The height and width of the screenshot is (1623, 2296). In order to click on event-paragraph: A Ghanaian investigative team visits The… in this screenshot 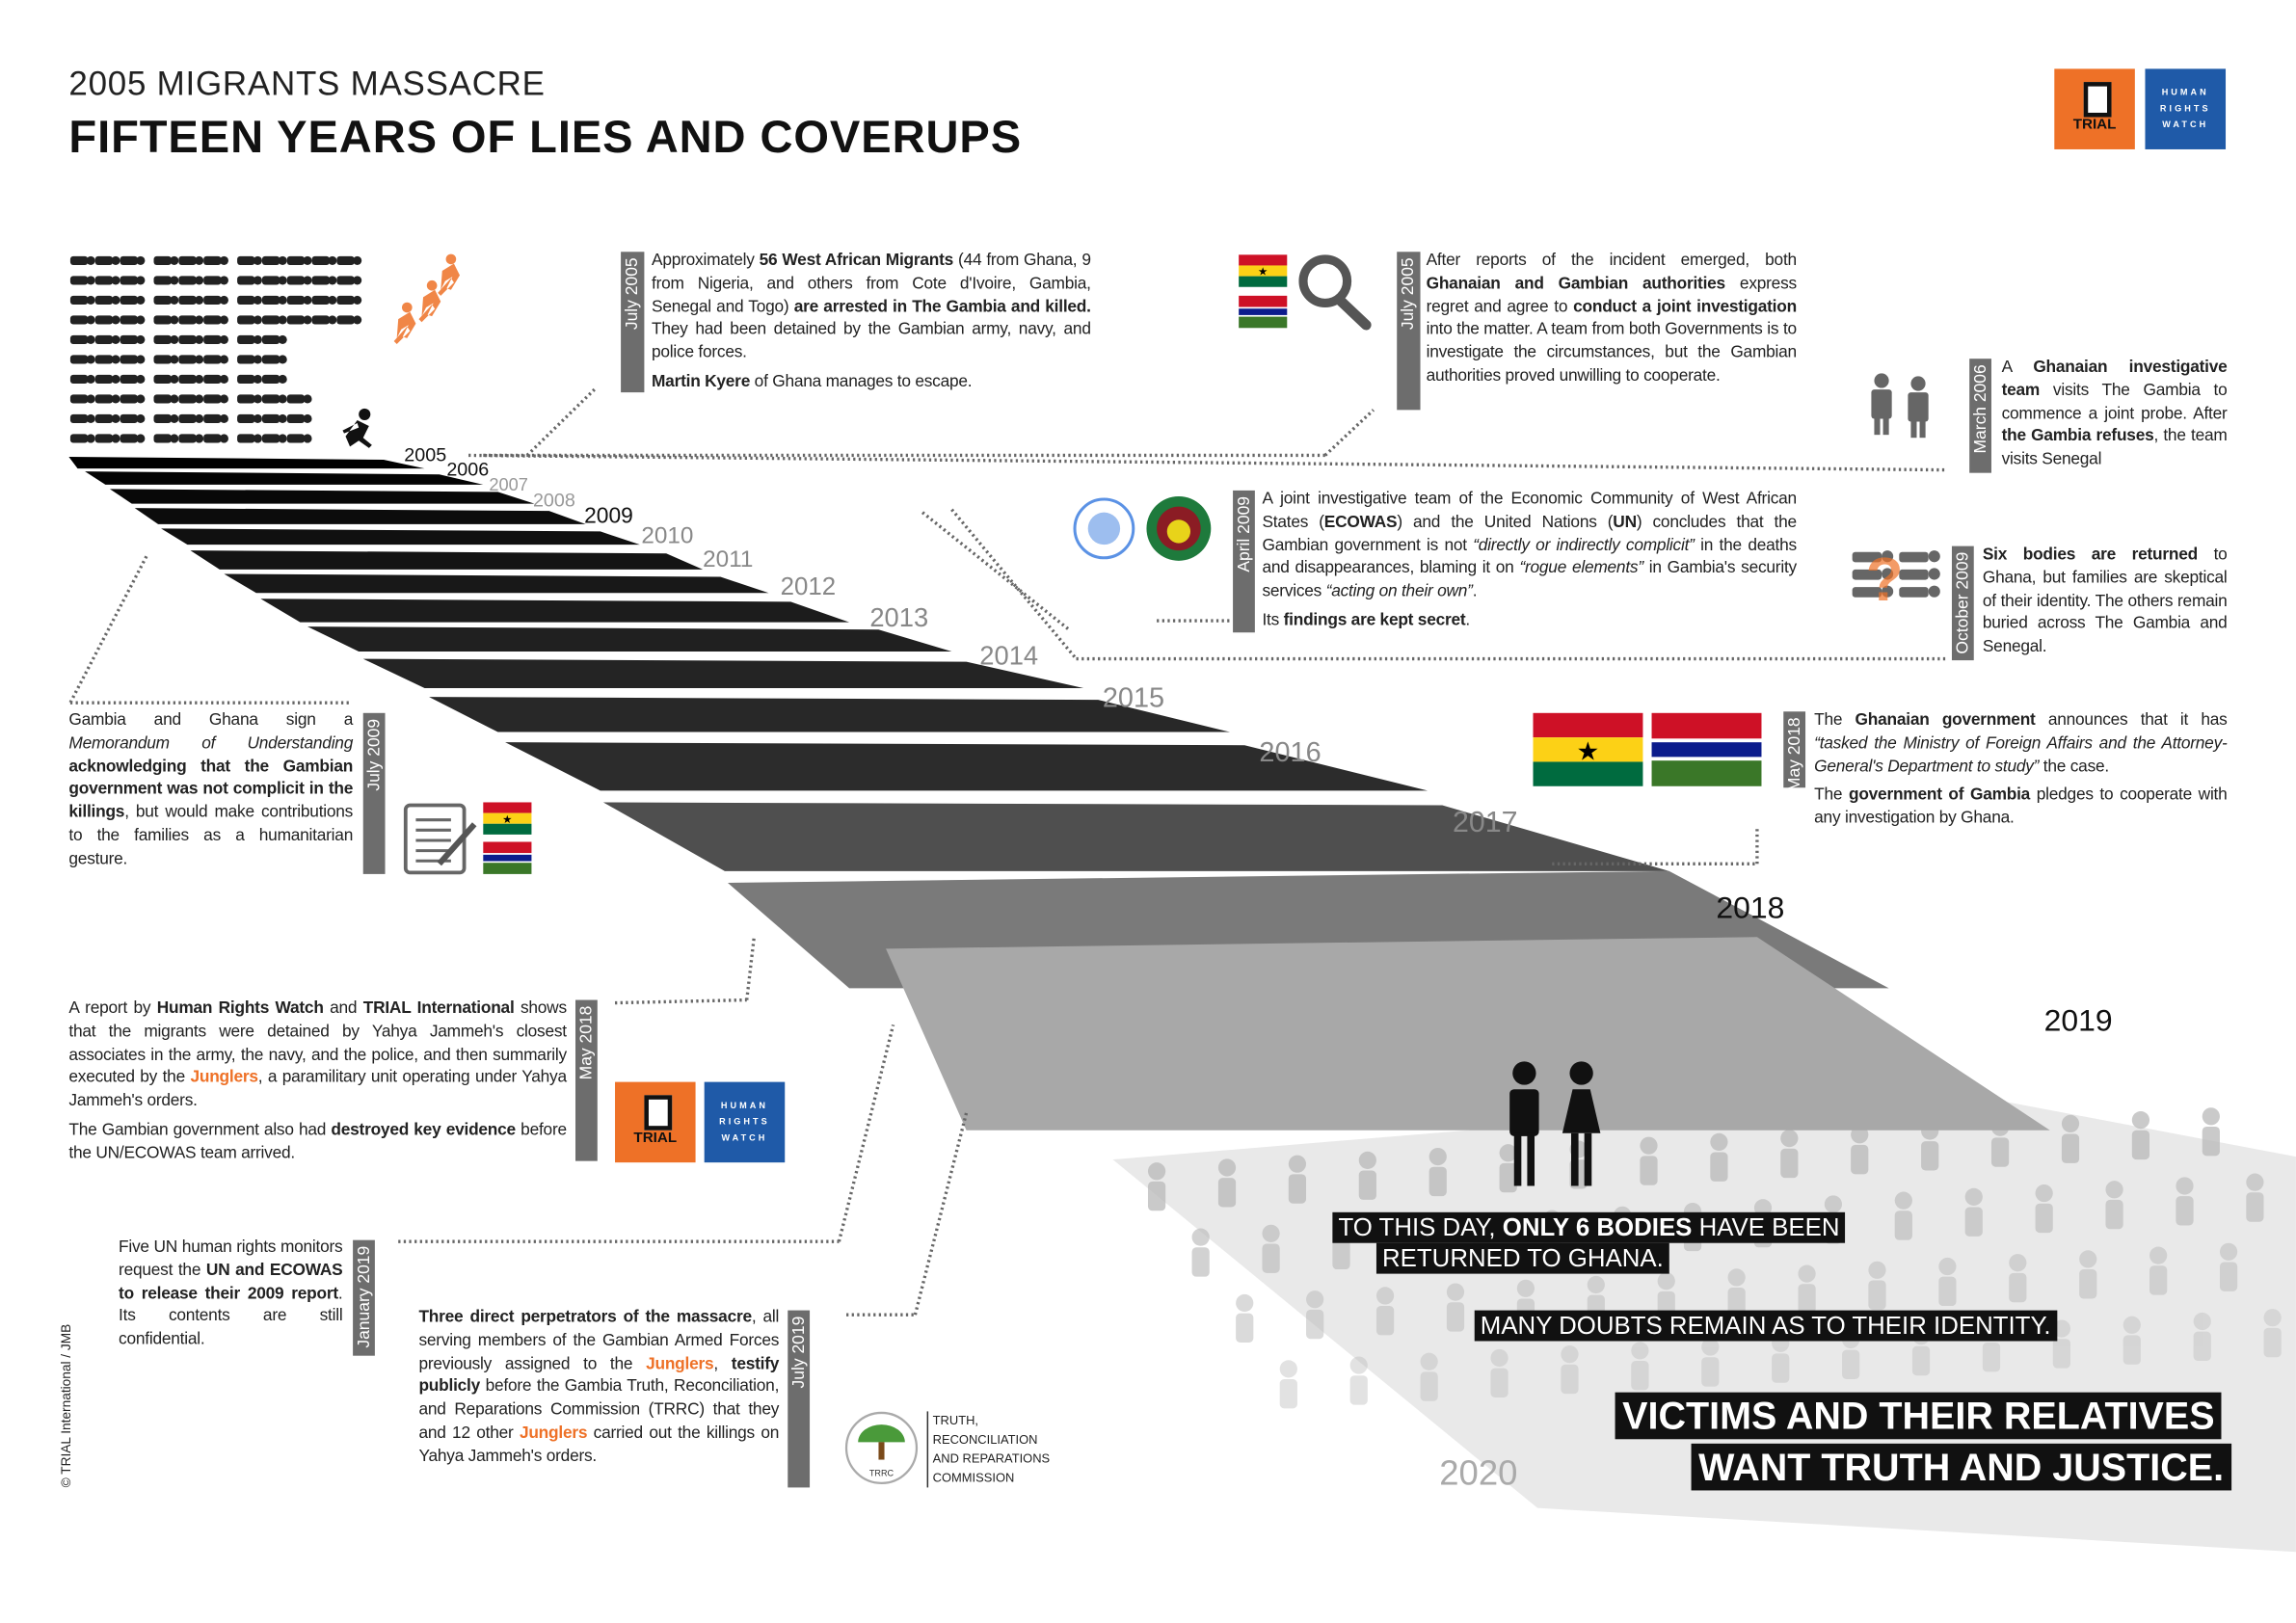, I will do `click(2115, 415)`.